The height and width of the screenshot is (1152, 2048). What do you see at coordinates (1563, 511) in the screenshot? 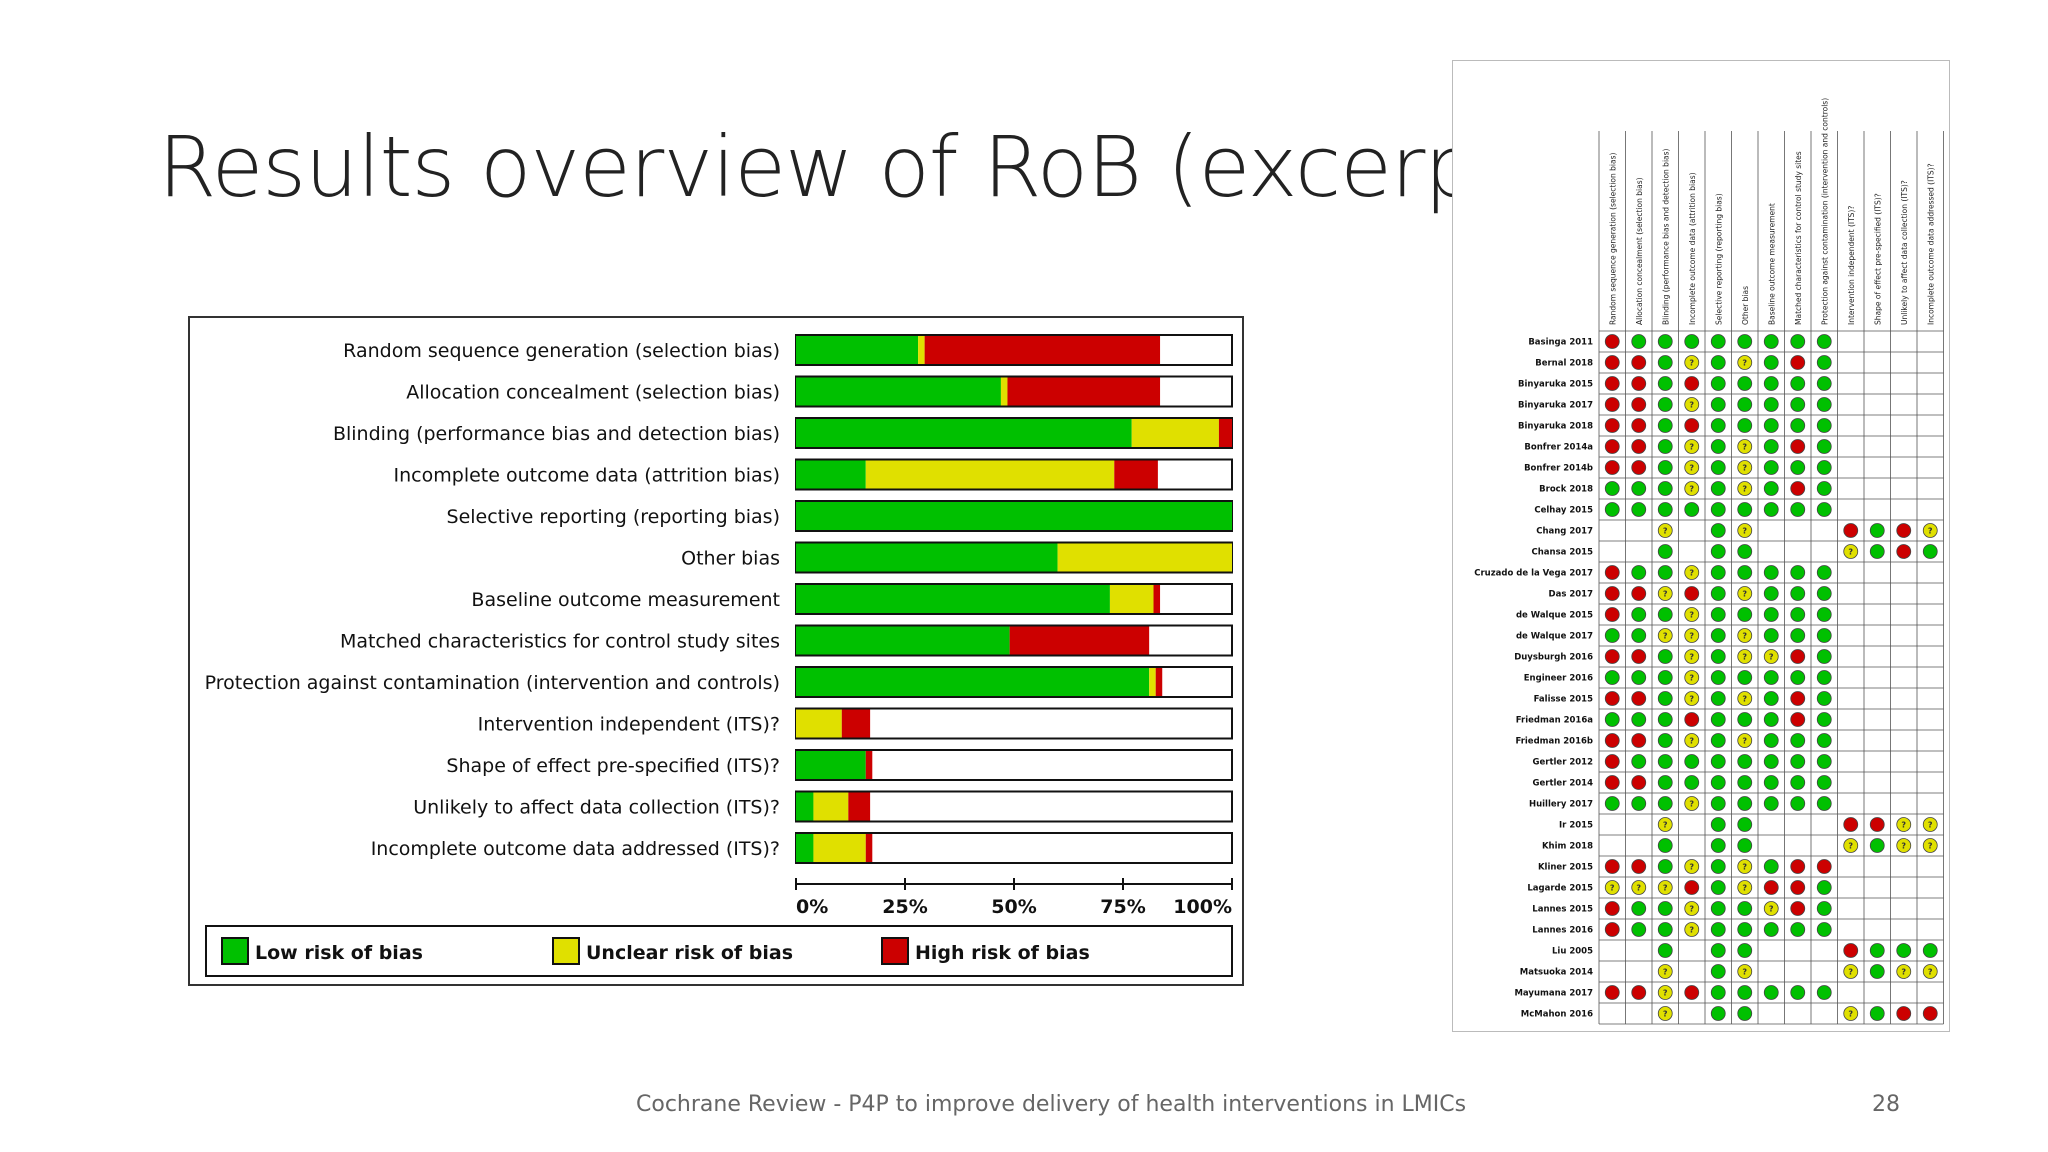
I see `study-label: Celhay 2015` at bounding box center [1563, 511].